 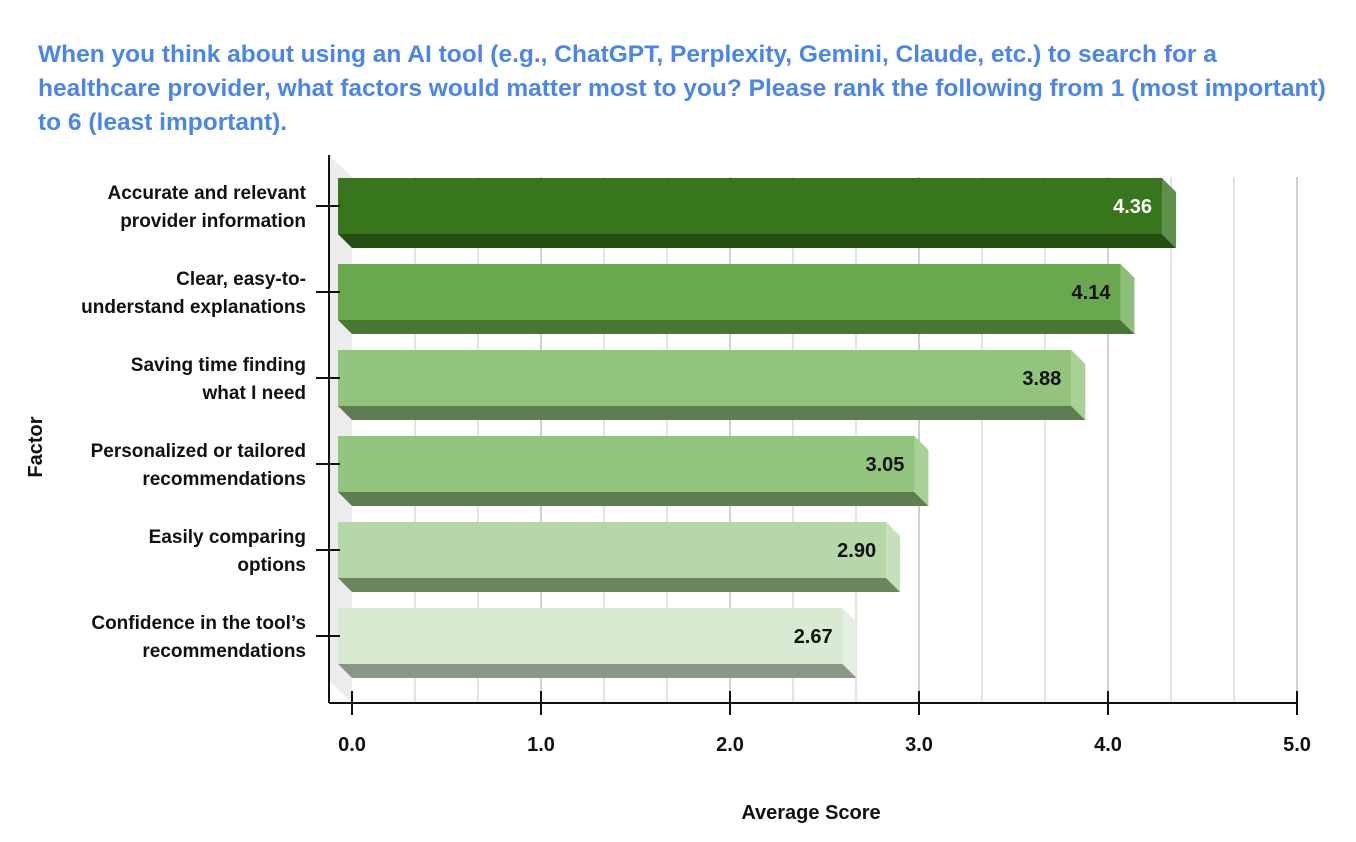 What do you see at coordinates (36, 446) in the screenshot?
I see `y-axis-title: Factor` at bounding box center [36, 446].